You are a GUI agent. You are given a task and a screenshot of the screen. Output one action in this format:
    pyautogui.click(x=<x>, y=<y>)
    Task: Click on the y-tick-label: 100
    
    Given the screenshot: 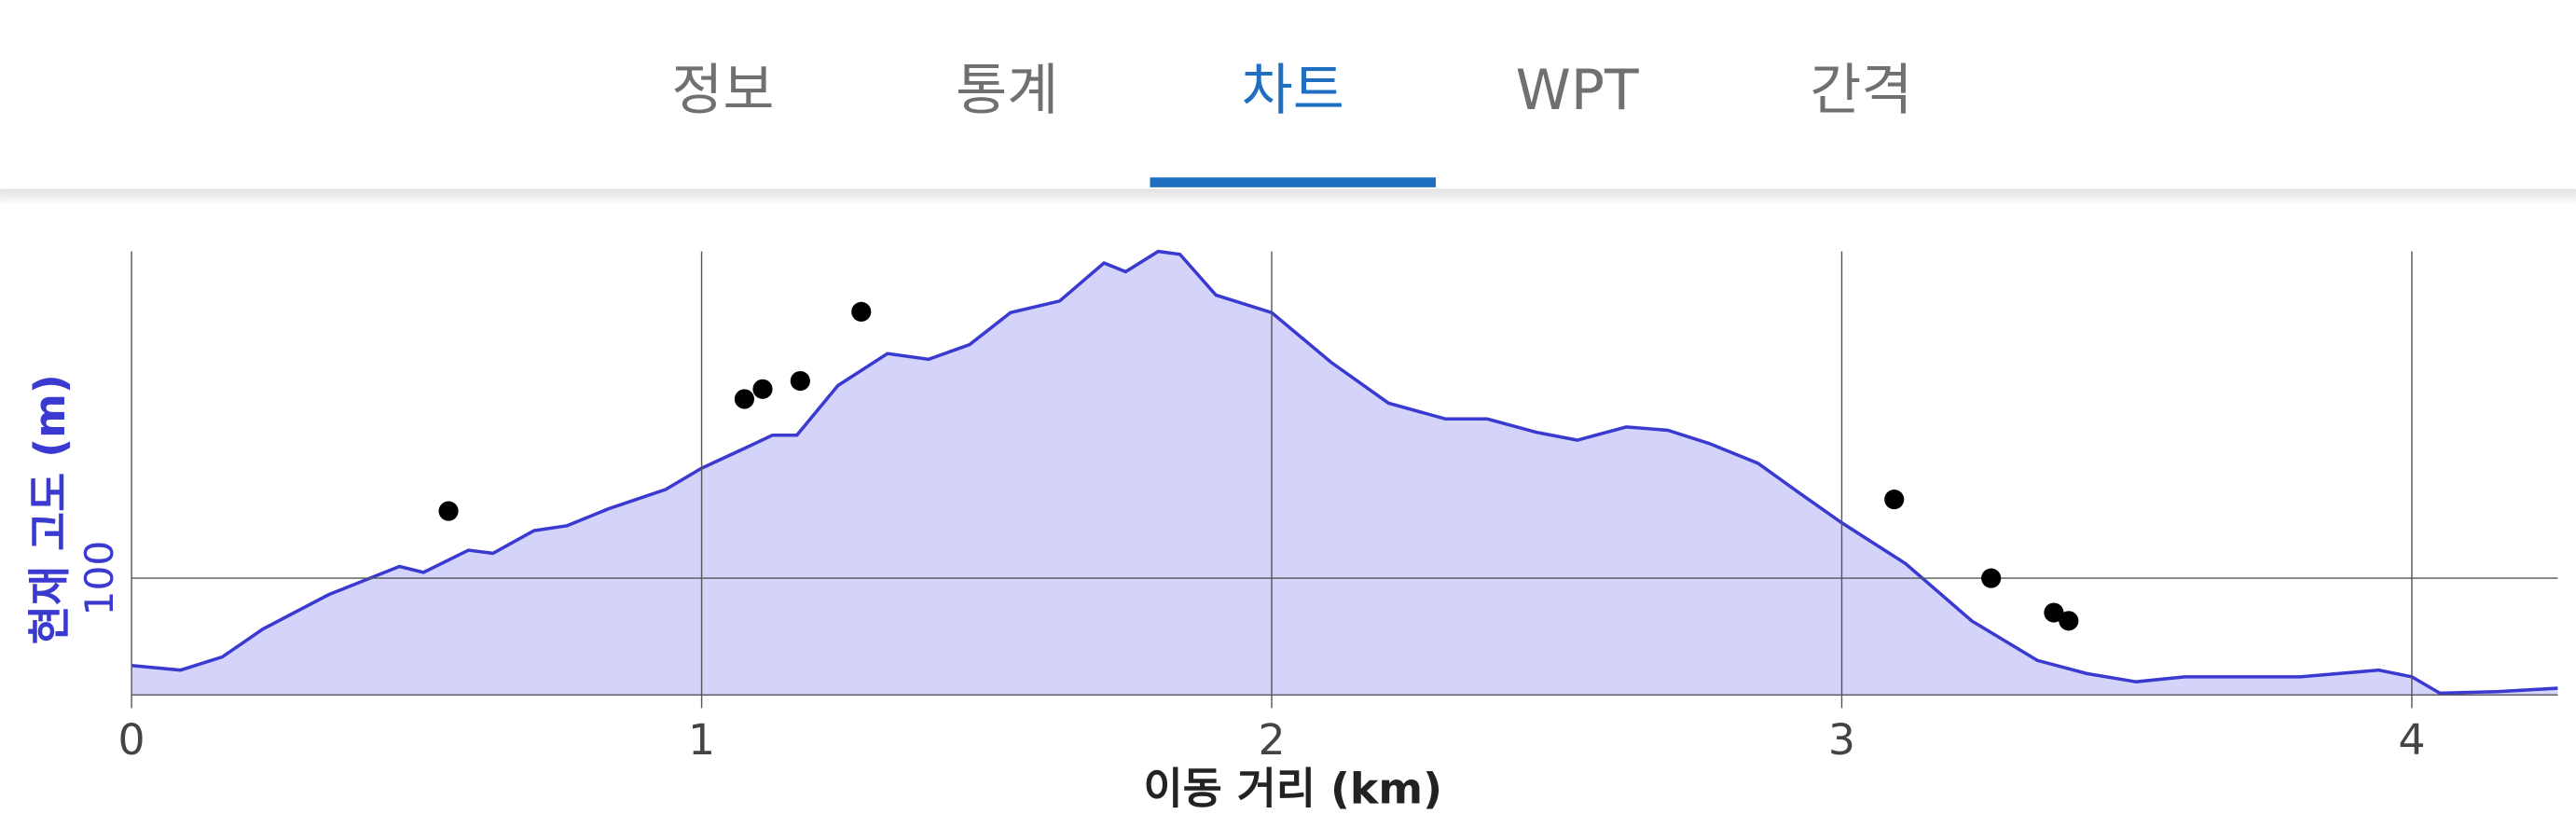 What is the action you would take?
    pyautogui.click(x=99, y=578)
    